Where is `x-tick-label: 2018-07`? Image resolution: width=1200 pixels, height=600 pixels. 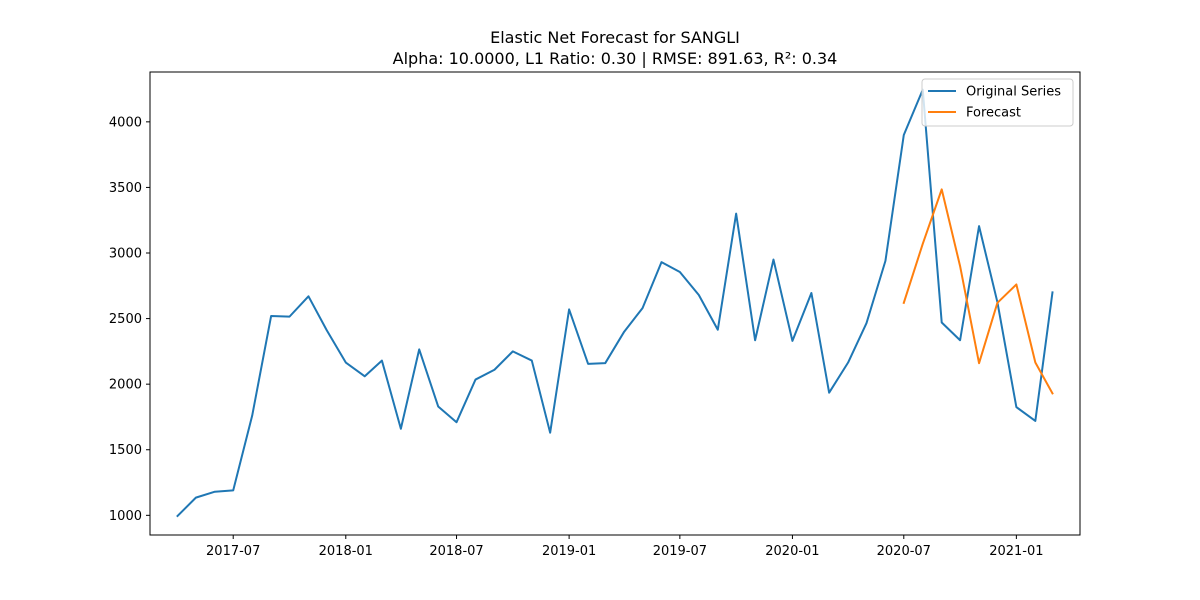 x-tick-label: 2018-07 is located at coordinates (456, 551).